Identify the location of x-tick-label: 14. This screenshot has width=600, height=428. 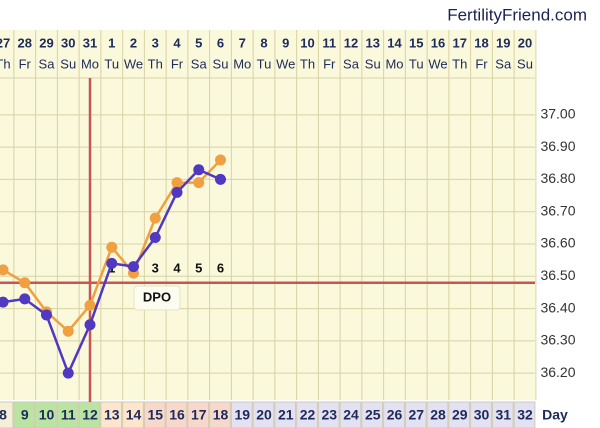
(134, 415).